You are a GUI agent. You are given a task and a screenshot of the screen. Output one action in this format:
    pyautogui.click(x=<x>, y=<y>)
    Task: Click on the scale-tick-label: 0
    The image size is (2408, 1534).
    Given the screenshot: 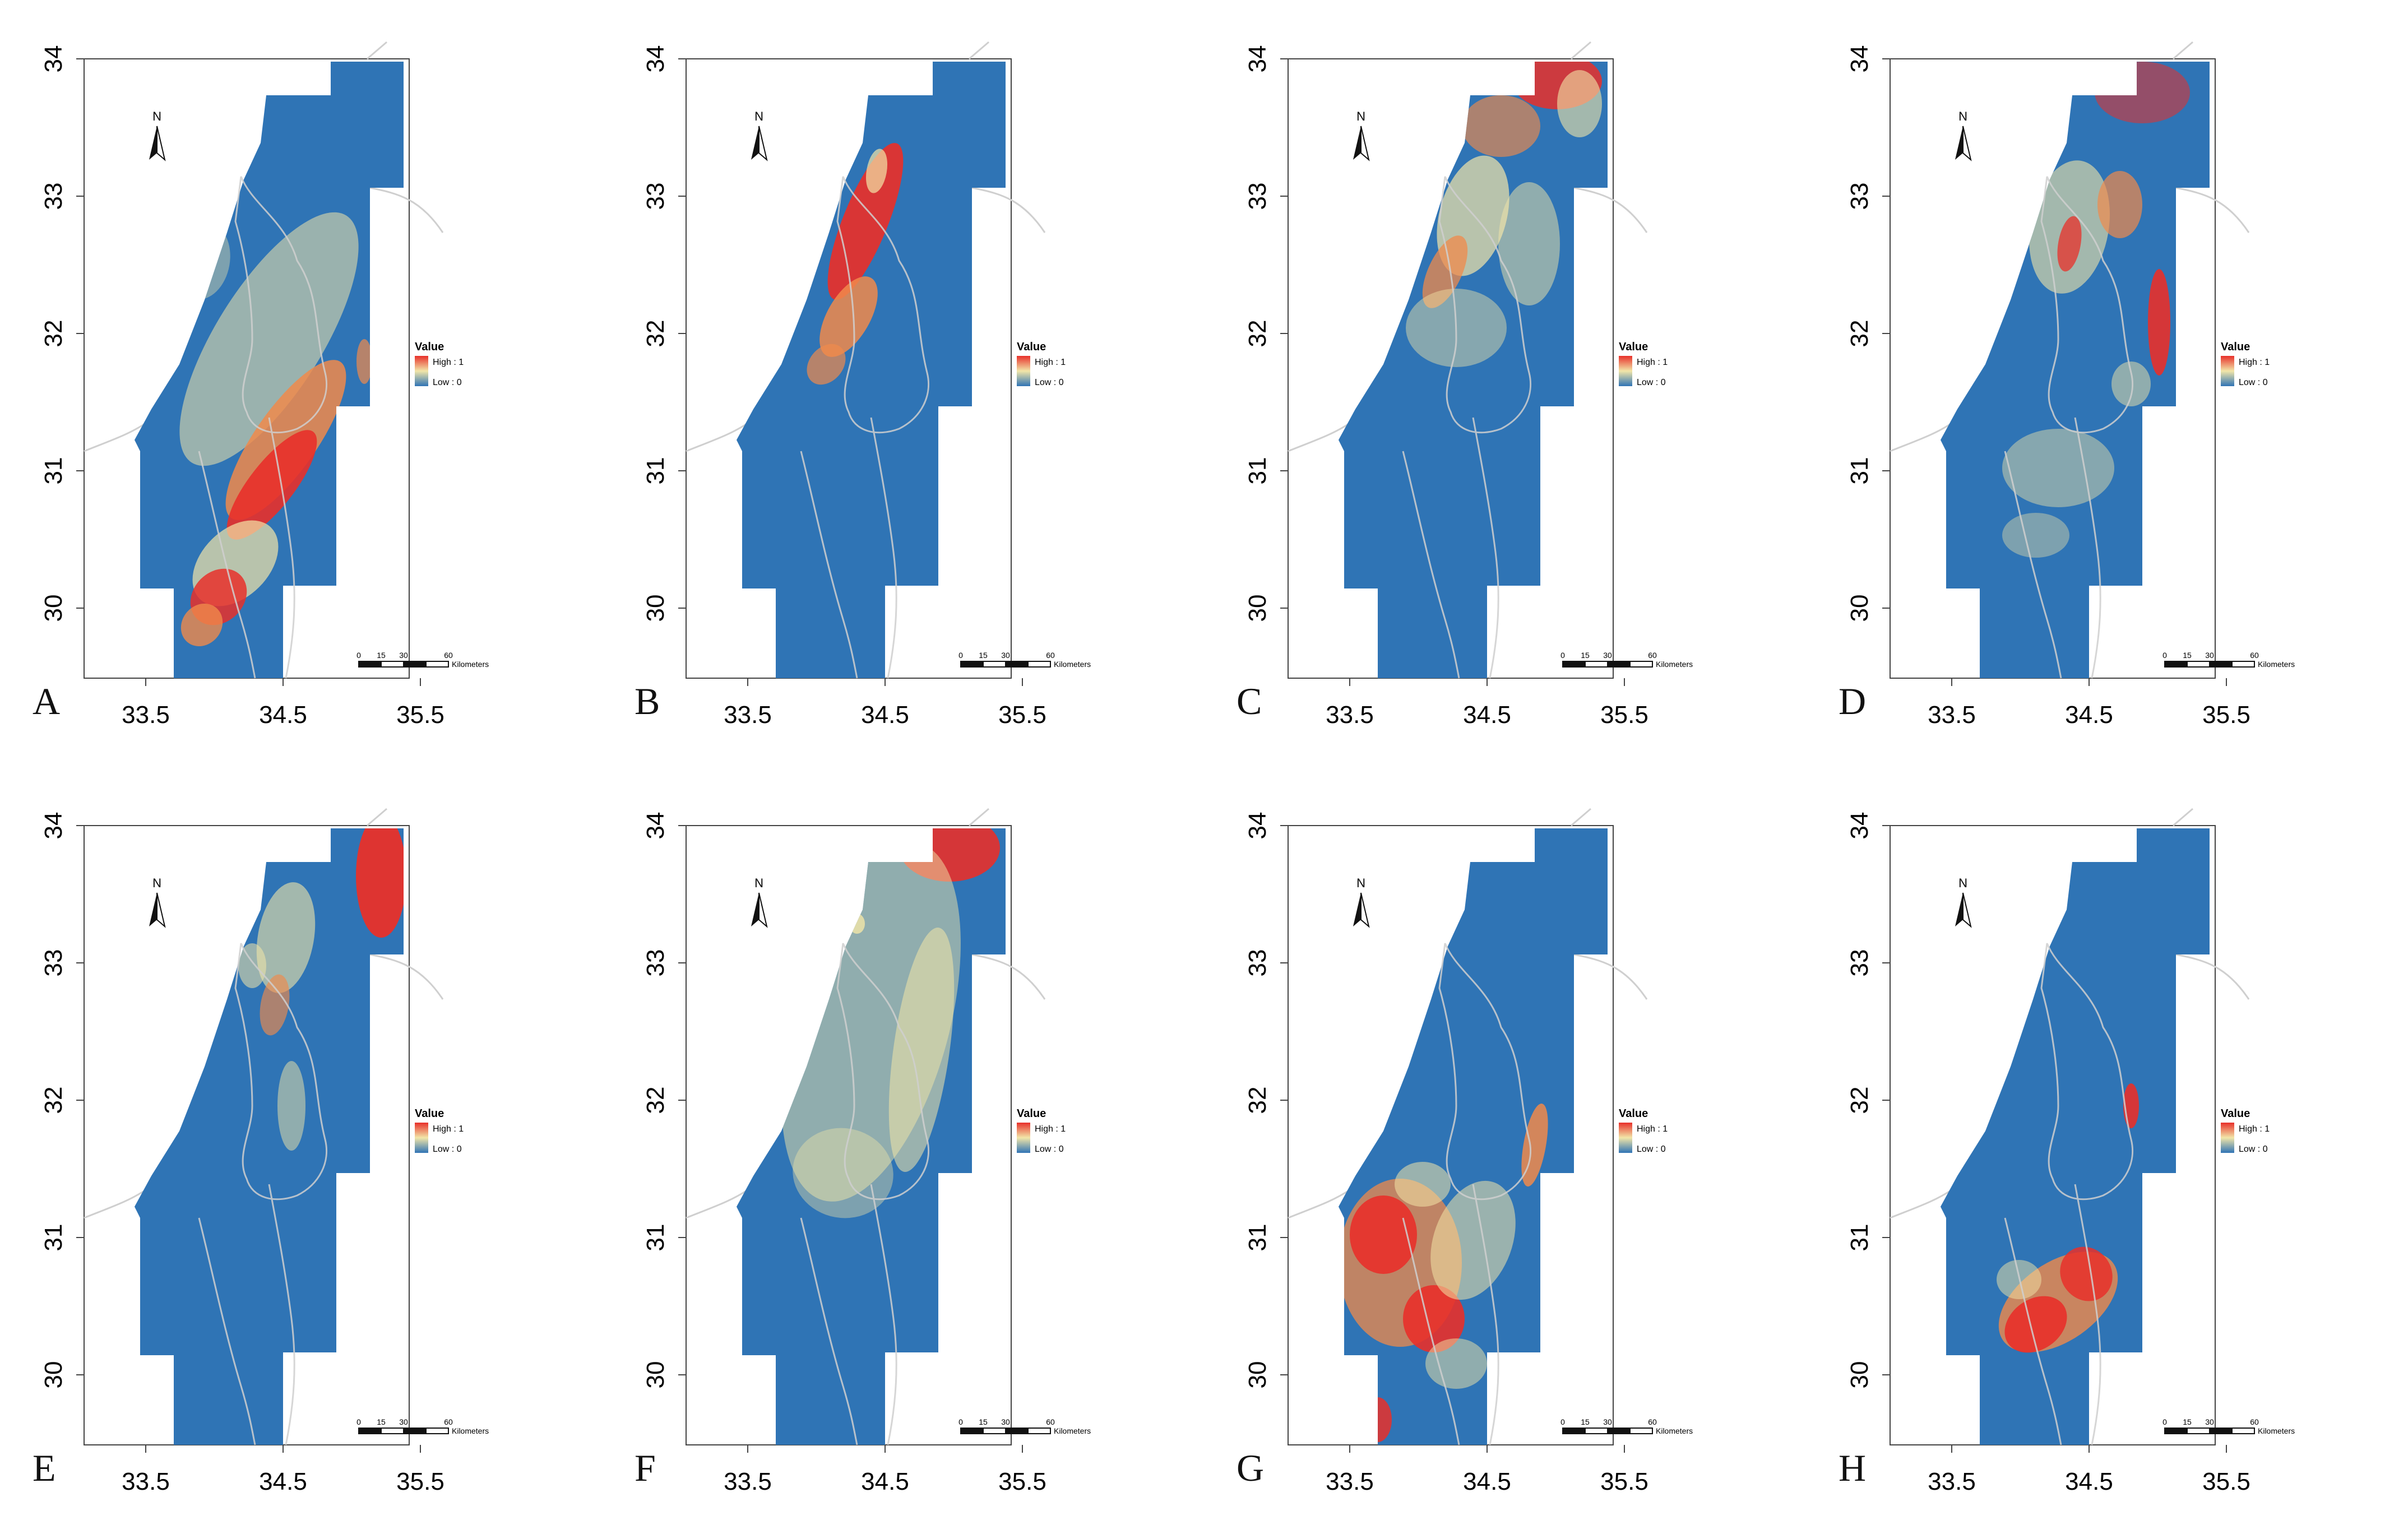 What is the action you would take?
    pyautogui.click(x=2164, y=1421)
    